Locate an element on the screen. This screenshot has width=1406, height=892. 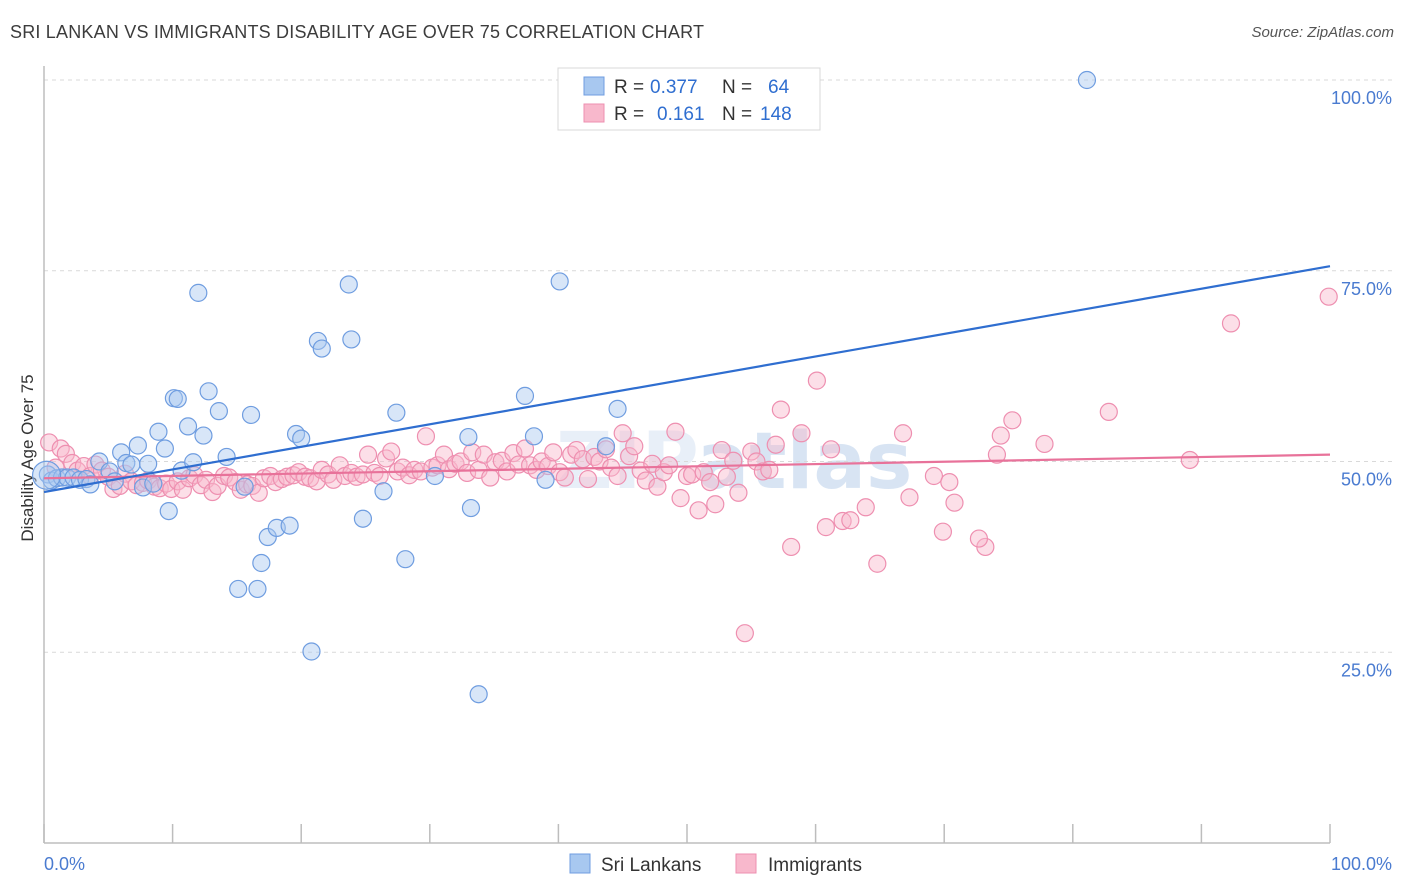
stats-r-value-2: 0.161 is located at coordinates (681, 114).